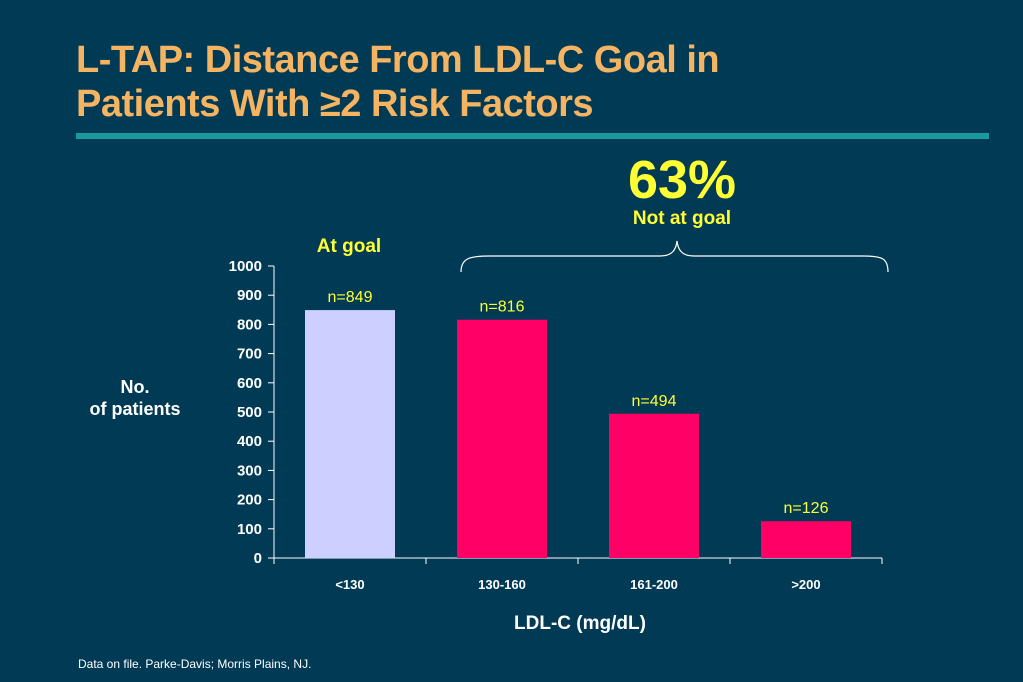 The height and width of the screenshot is (682, 1023). Describe the element at coordinates (245, 266) in the screenshot. I see `y-tick-label: 1000` at that location.